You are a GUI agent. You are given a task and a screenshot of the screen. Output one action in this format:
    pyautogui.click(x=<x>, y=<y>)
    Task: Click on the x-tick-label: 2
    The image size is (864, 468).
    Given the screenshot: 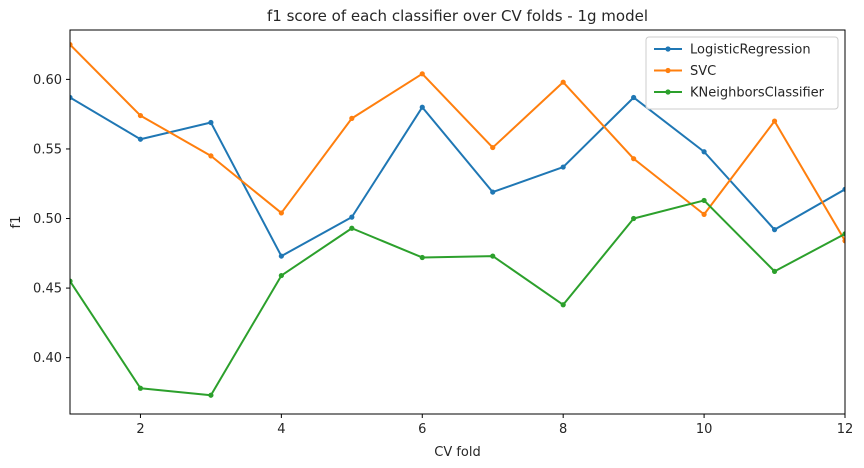 What is the action you would take?
    pyautogui.click(x=140, y=429)
    